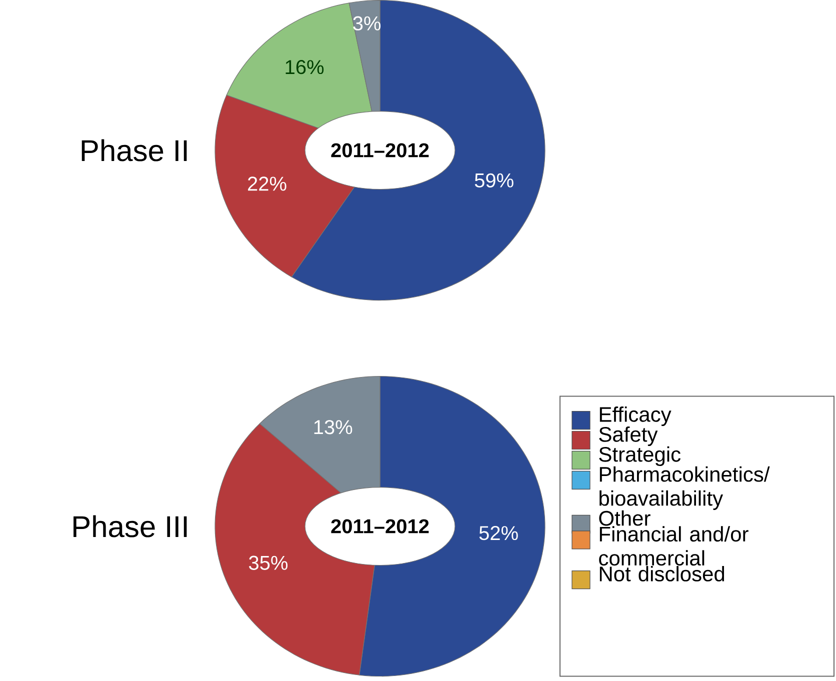 The width and height of the screenshot is (836, 681). Describe the element at coordinates (628, 436) in the screenshot. I see `legend-label: Safety` at that location.